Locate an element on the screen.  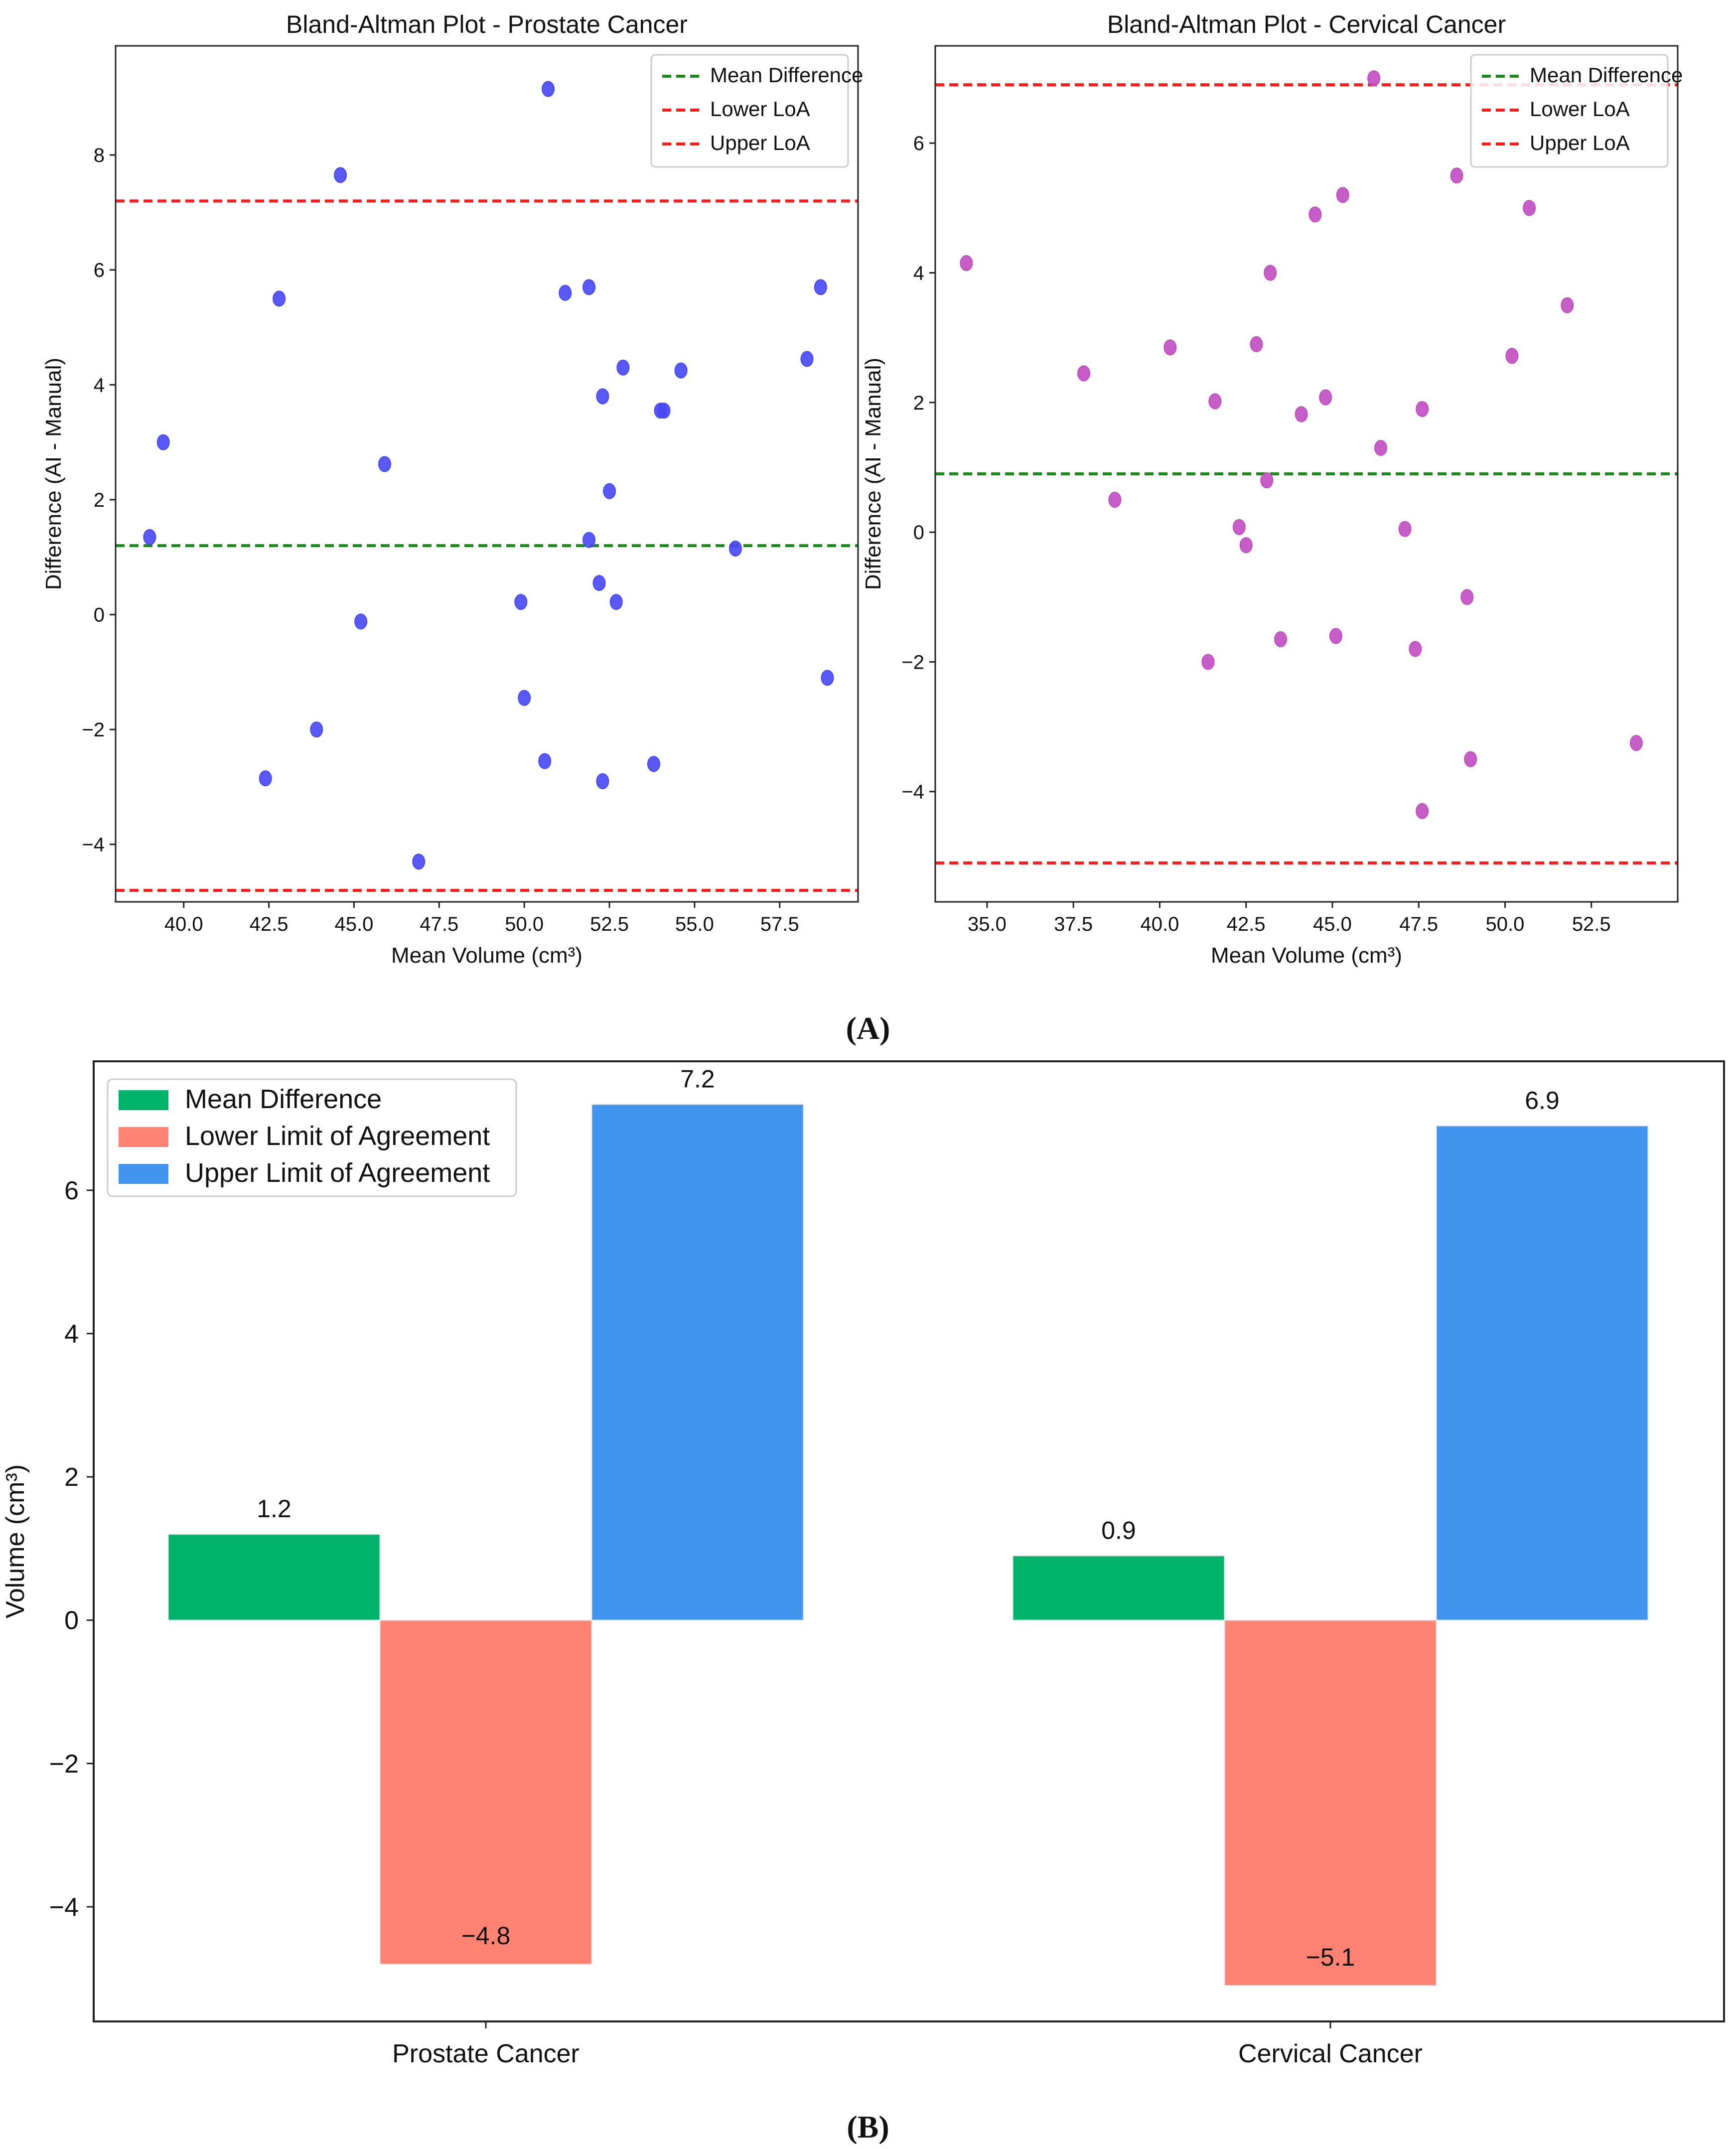
prostate-y-tick-label: −2 is located at coordinates (93, 730).